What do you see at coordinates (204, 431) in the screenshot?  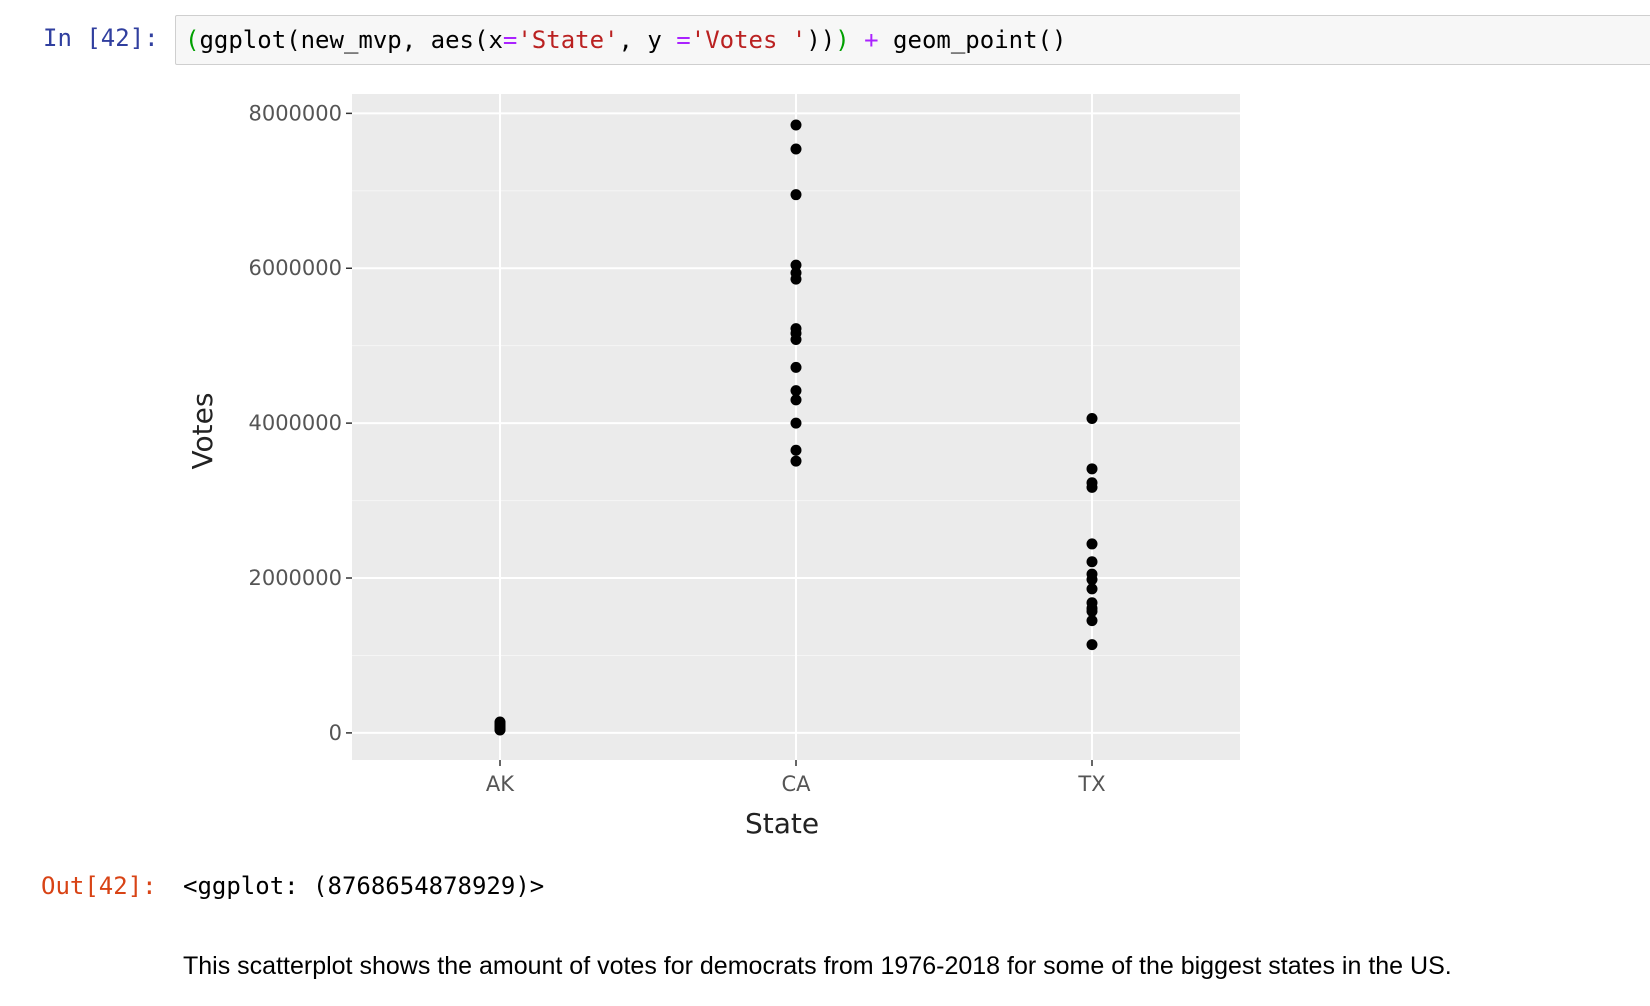 I see `y-axis-title: Votes` at bounding box center [204, 431].